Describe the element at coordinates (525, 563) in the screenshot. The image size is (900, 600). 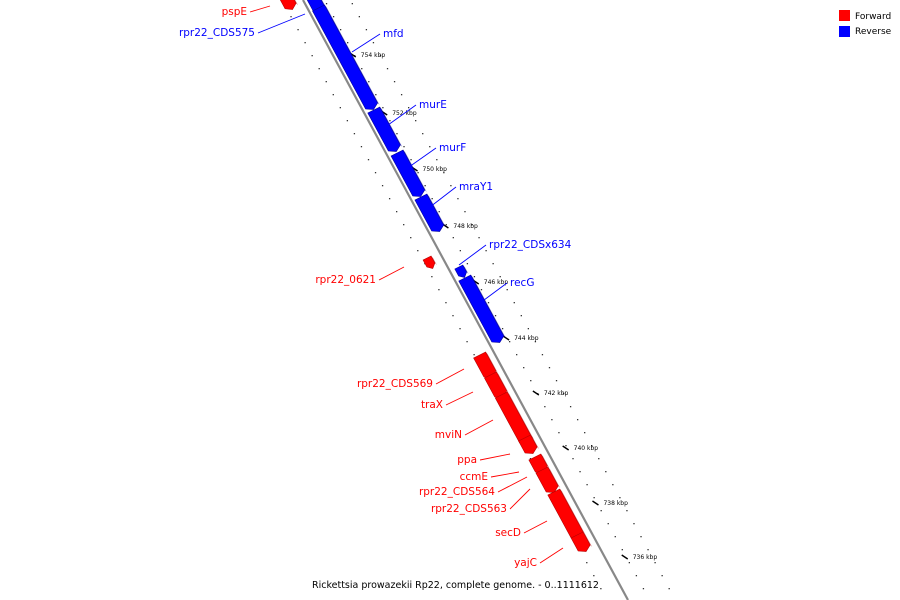
I see `gene-label-yajc: yajC` at that location.